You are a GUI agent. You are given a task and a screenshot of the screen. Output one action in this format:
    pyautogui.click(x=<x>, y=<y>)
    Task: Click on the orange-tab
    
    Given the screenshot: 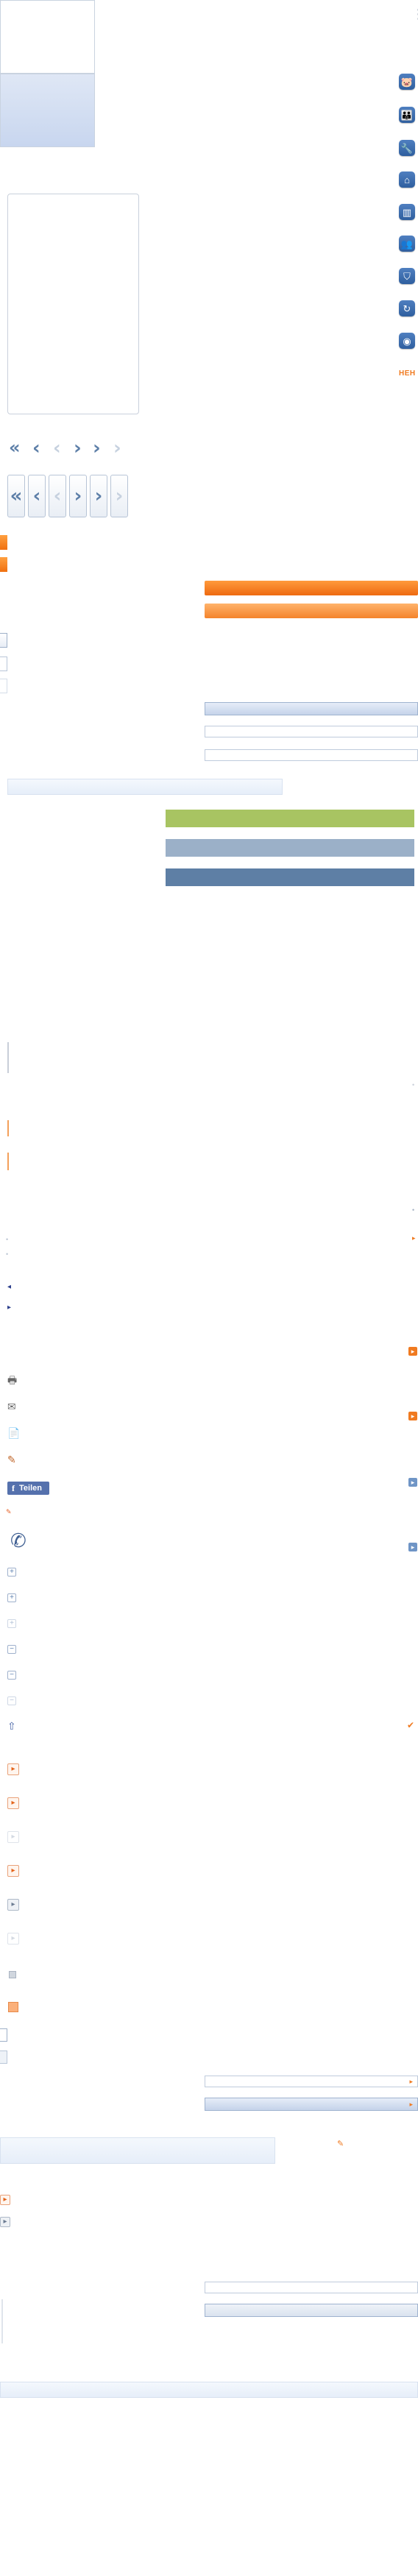 What is the action you would take?
    pyautogui.click(x=3, y=542)
    